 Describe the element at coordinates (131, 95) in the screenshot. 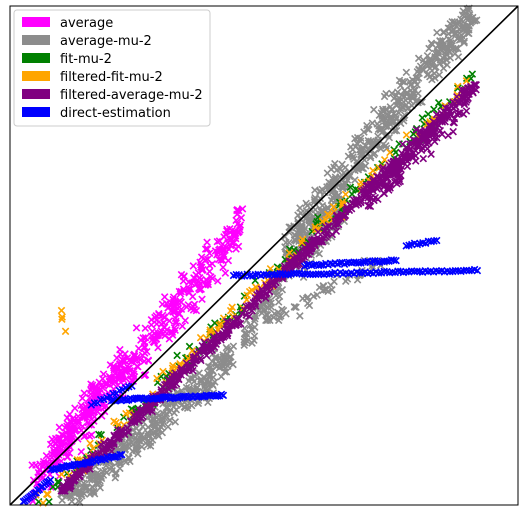

I see `legend-label-4: filtered-average-mu-2` at that location.